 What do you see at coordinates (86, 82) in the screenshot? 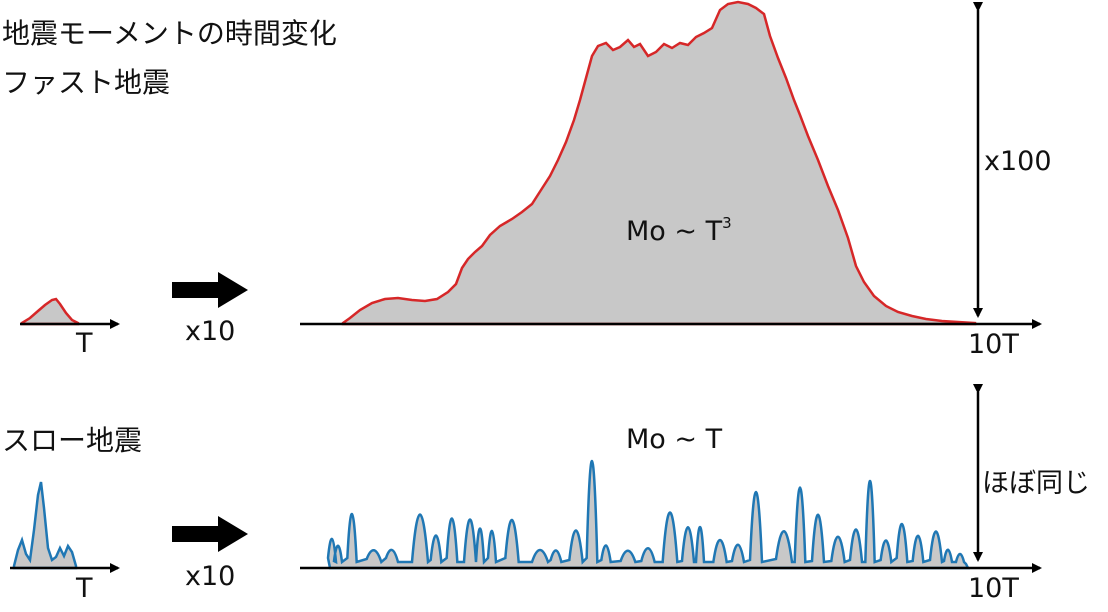
I see `fast-earthquake-label: ファスト地震` at bounding box center [86, 82].